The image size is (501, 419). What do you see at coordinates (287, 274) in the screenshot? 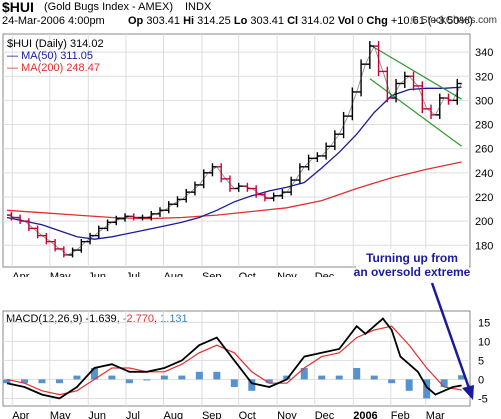
I see `price-x-tick-label: Nov` at bounding box center [287, 274].